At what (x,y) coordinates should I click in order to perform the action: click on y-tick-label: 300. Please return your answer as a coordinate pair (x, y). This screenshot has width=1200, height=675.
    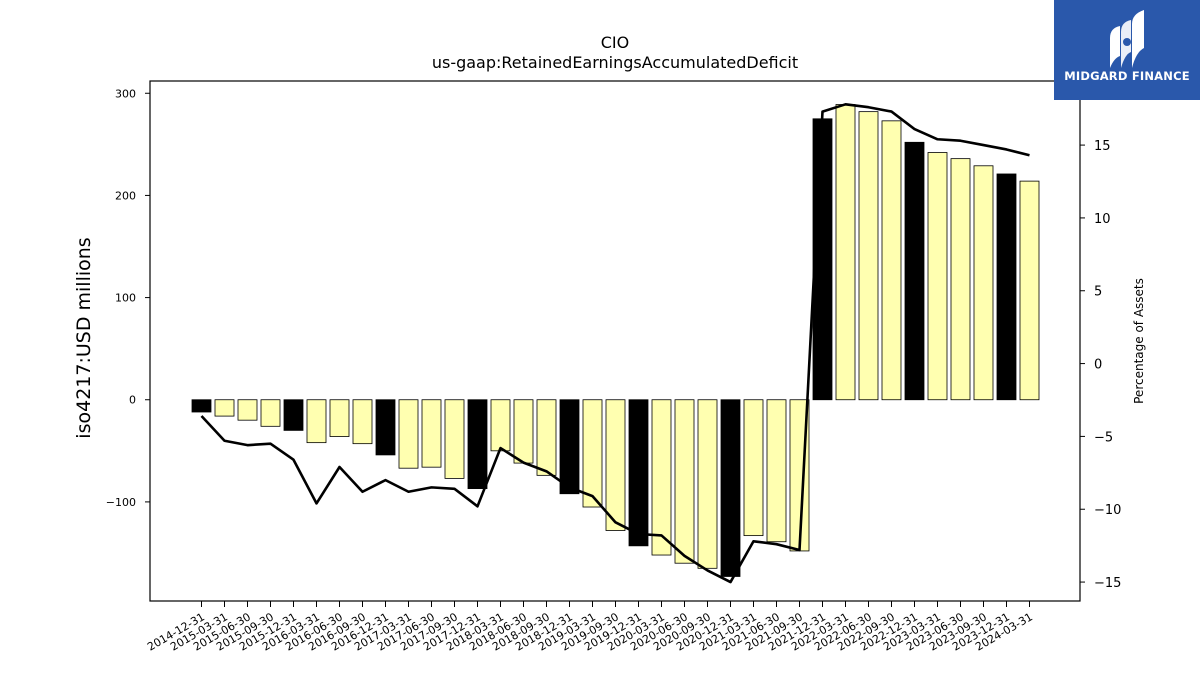
    Looking at the image, I should click on (125, 93).